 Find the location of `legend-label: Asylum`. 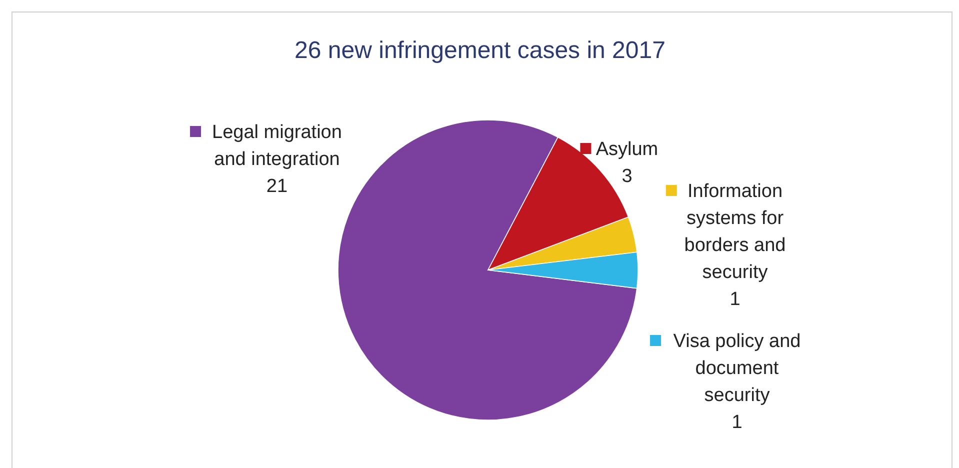

legend-label: Asylum is located at coordinates (627, 149).